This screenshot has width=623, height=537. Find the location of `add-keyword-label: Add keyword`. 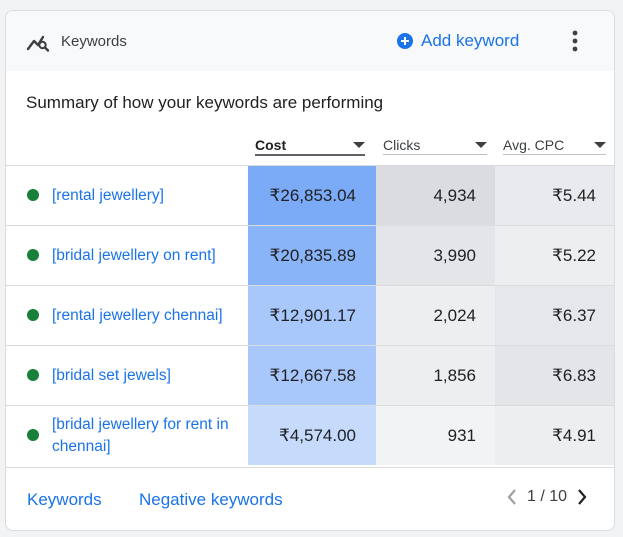

add-keyword-label: Add keyword is located at coordinates (470, 40).